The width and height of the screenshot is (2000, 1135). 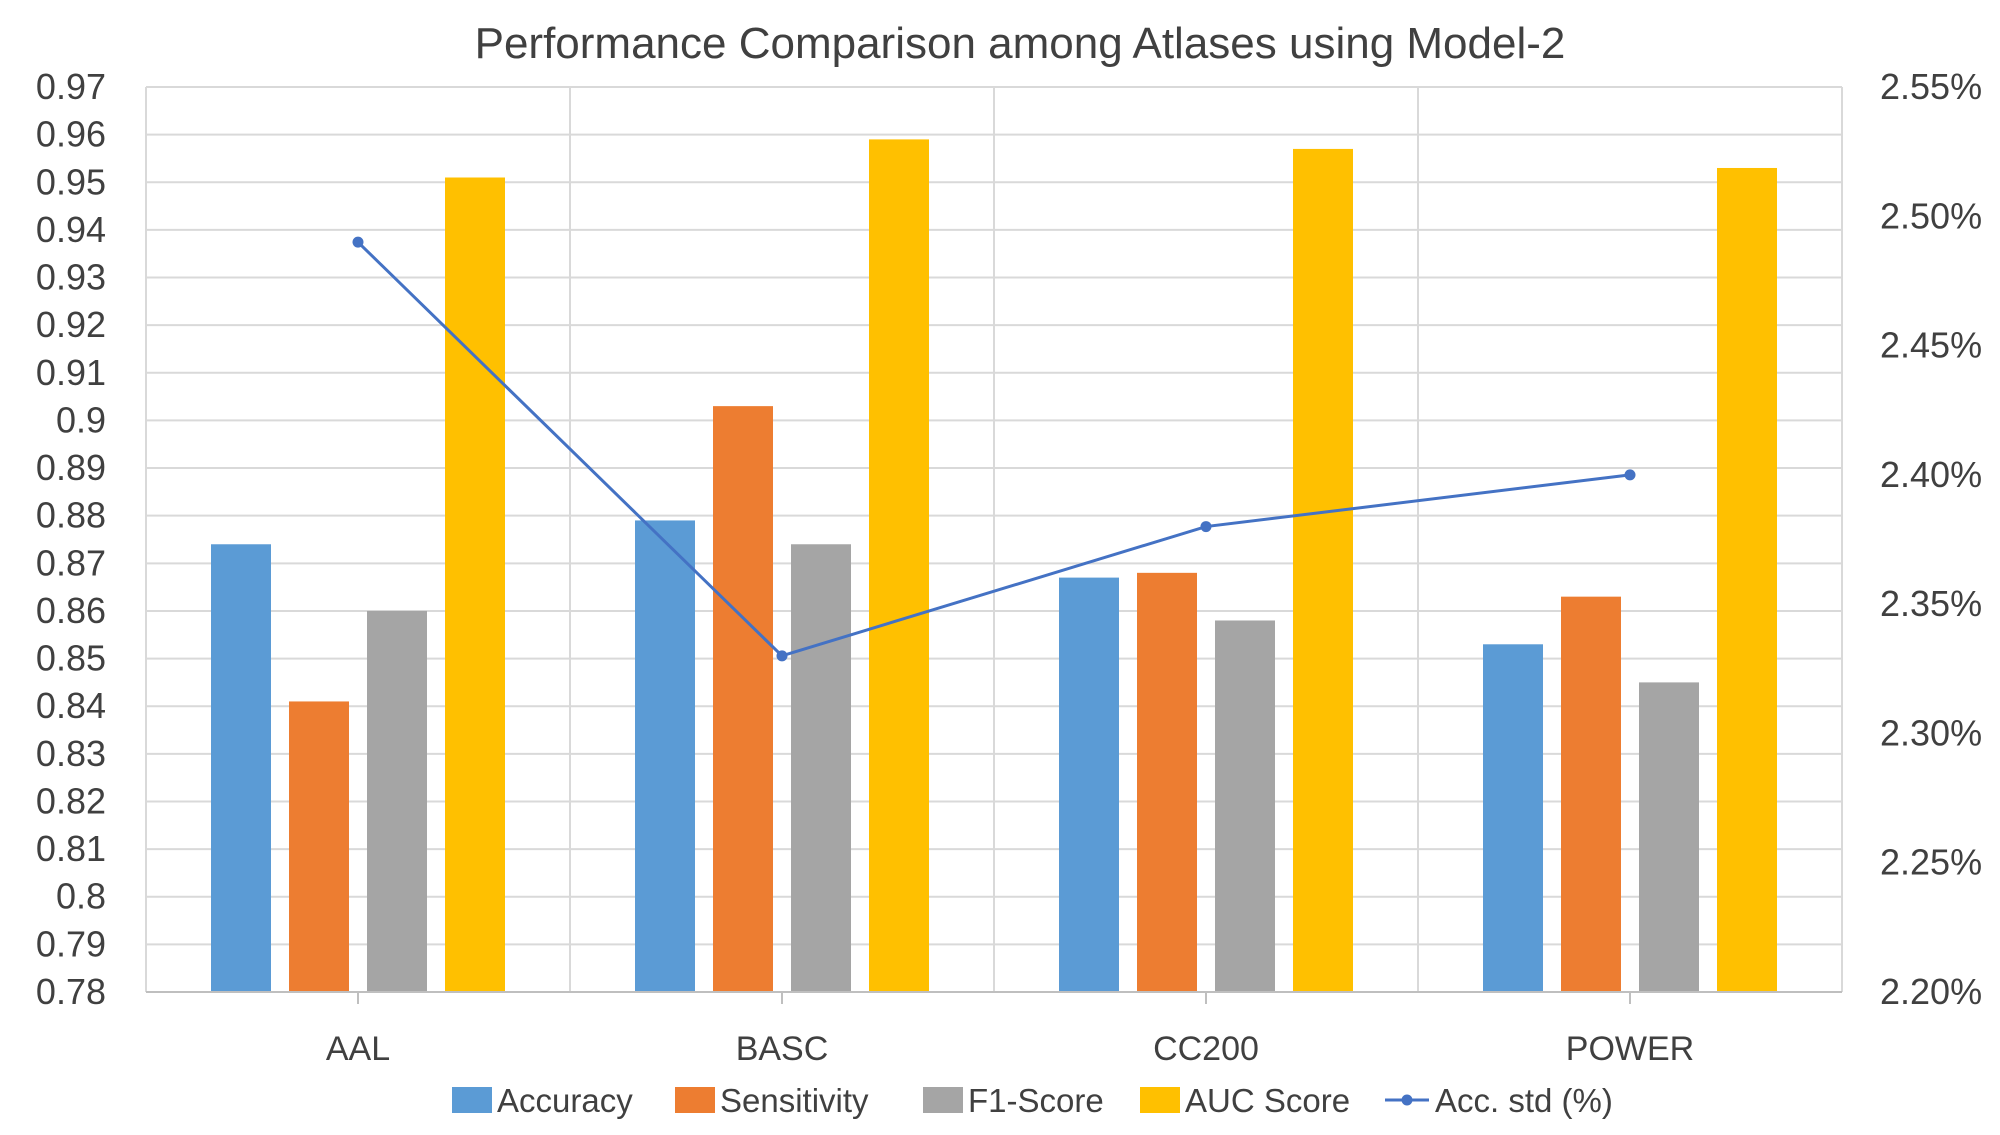 I want to click on y-tick-label: 0.86, so click(x=71, y=610).